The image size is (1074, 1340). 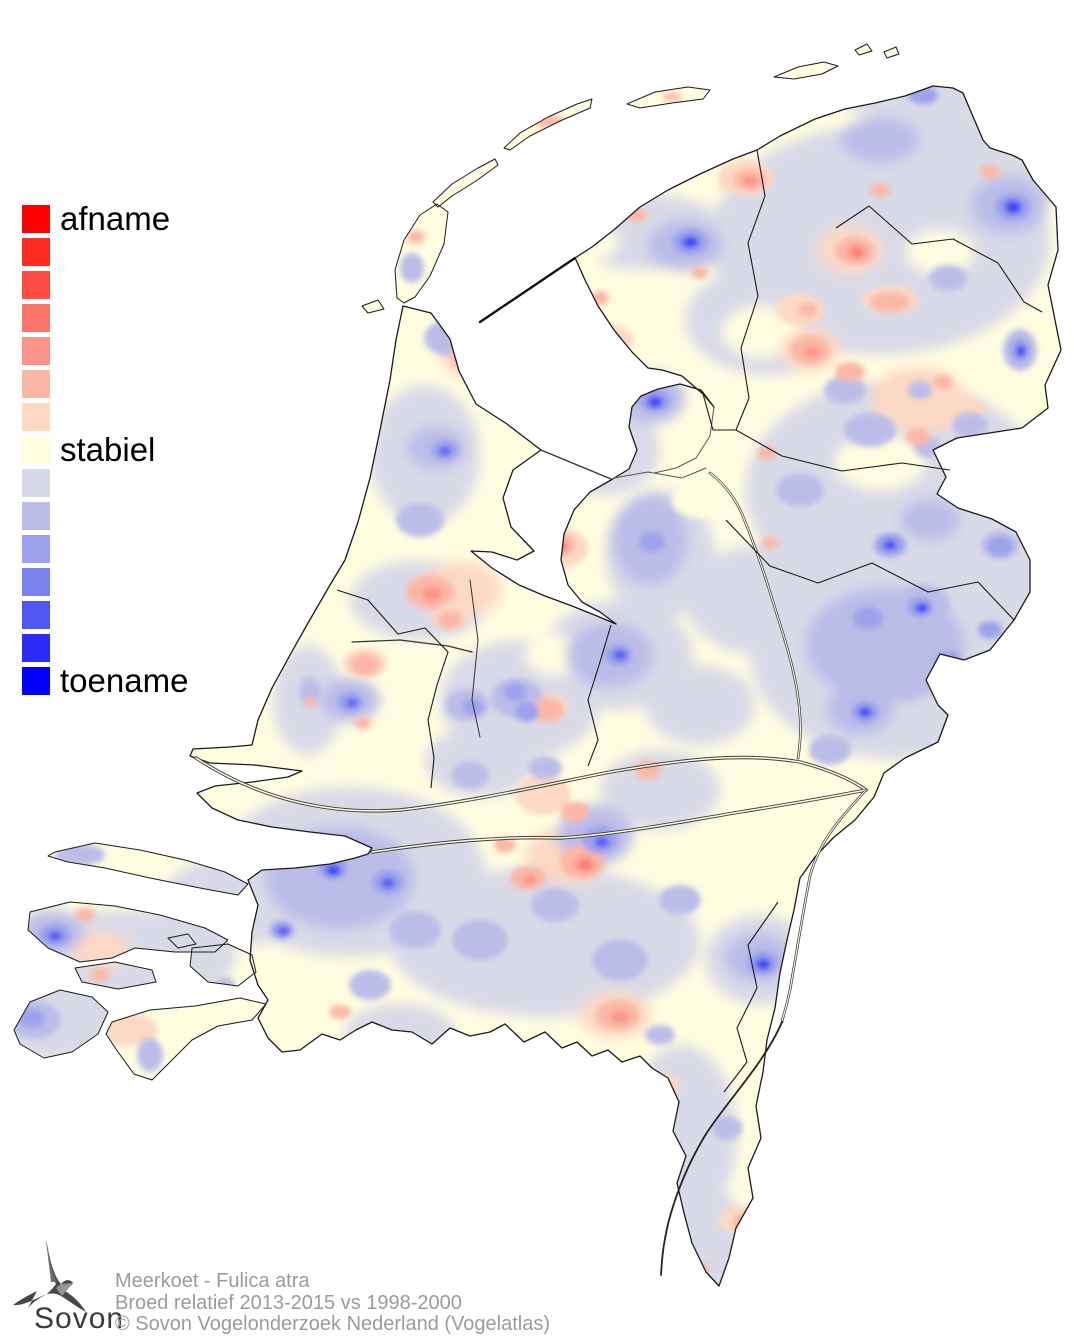 I want to click on legend: afname stabiel toename, so click(x=132, y=457).